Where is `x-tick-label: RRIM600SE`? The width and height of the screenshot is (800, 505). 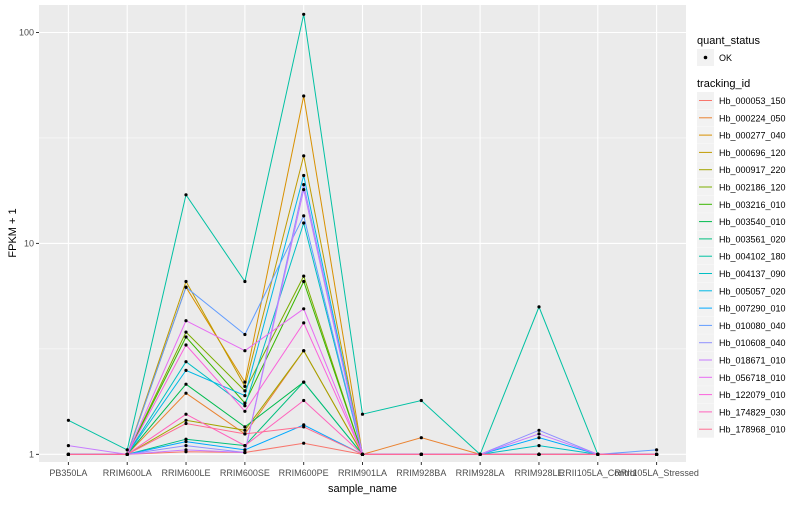 x-tick-label: RRIM600SE is located at coordinates (245, 473).